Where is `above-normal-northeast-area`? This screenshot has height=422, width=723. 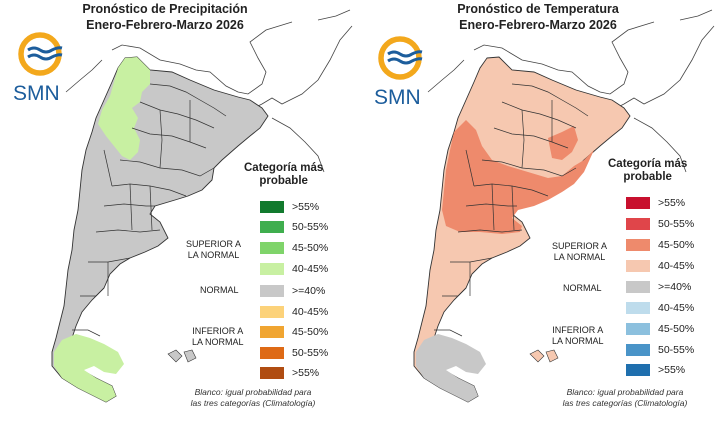
above-normal-northeast-area is located at coordinates (563, 143).